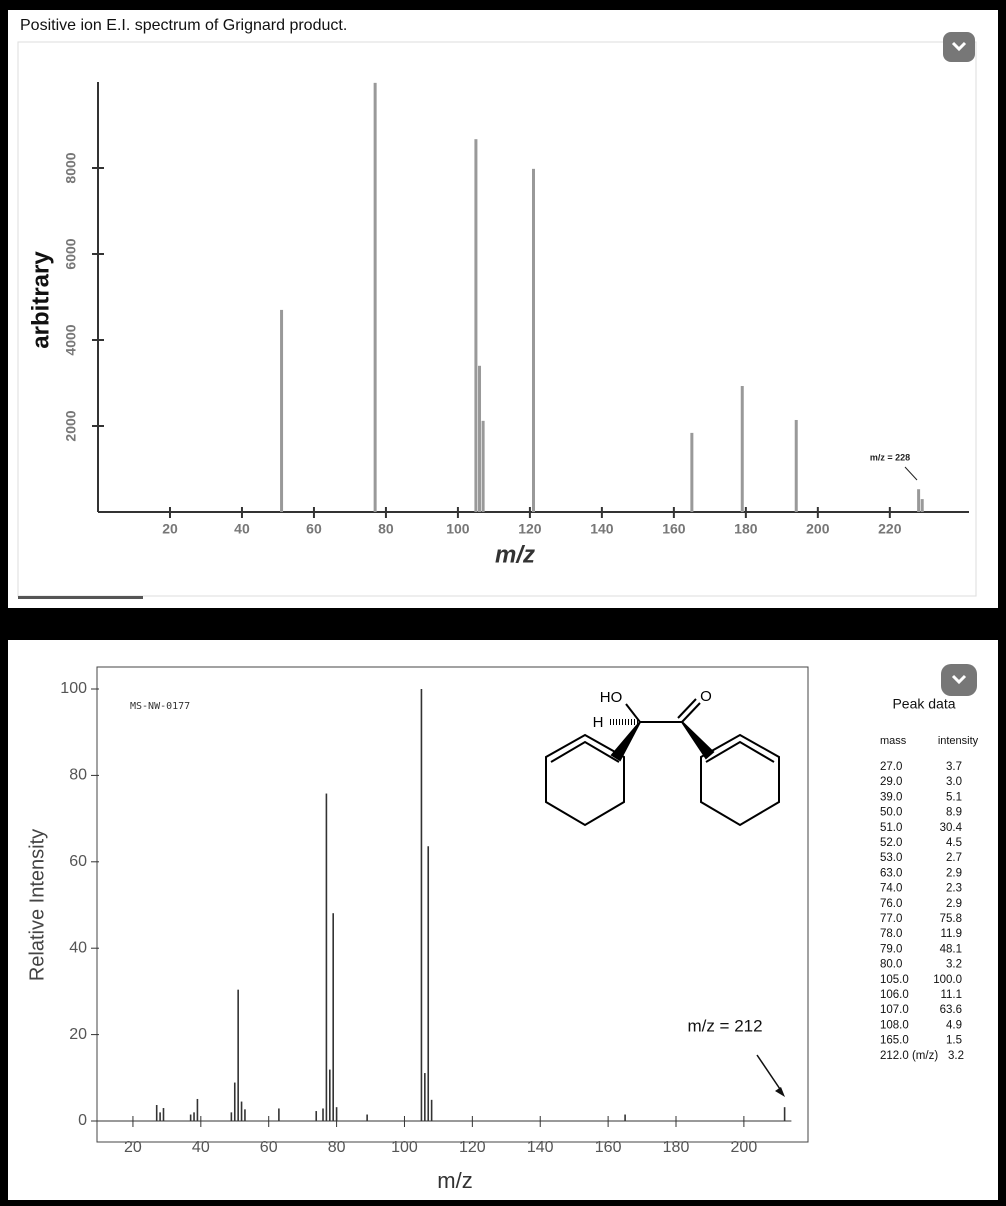 This screenshot has height=1206, width=1006. Describe the element at coordinates (78, 775) in the screenshot. I see `y-tick-label: 80` at that location.